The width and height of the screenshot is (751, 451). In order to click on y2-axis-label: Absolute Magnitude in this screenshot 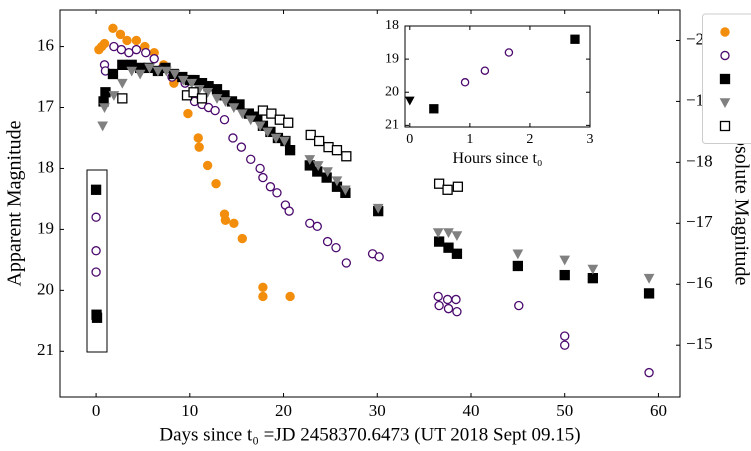, I will do `click(740, 204)`.